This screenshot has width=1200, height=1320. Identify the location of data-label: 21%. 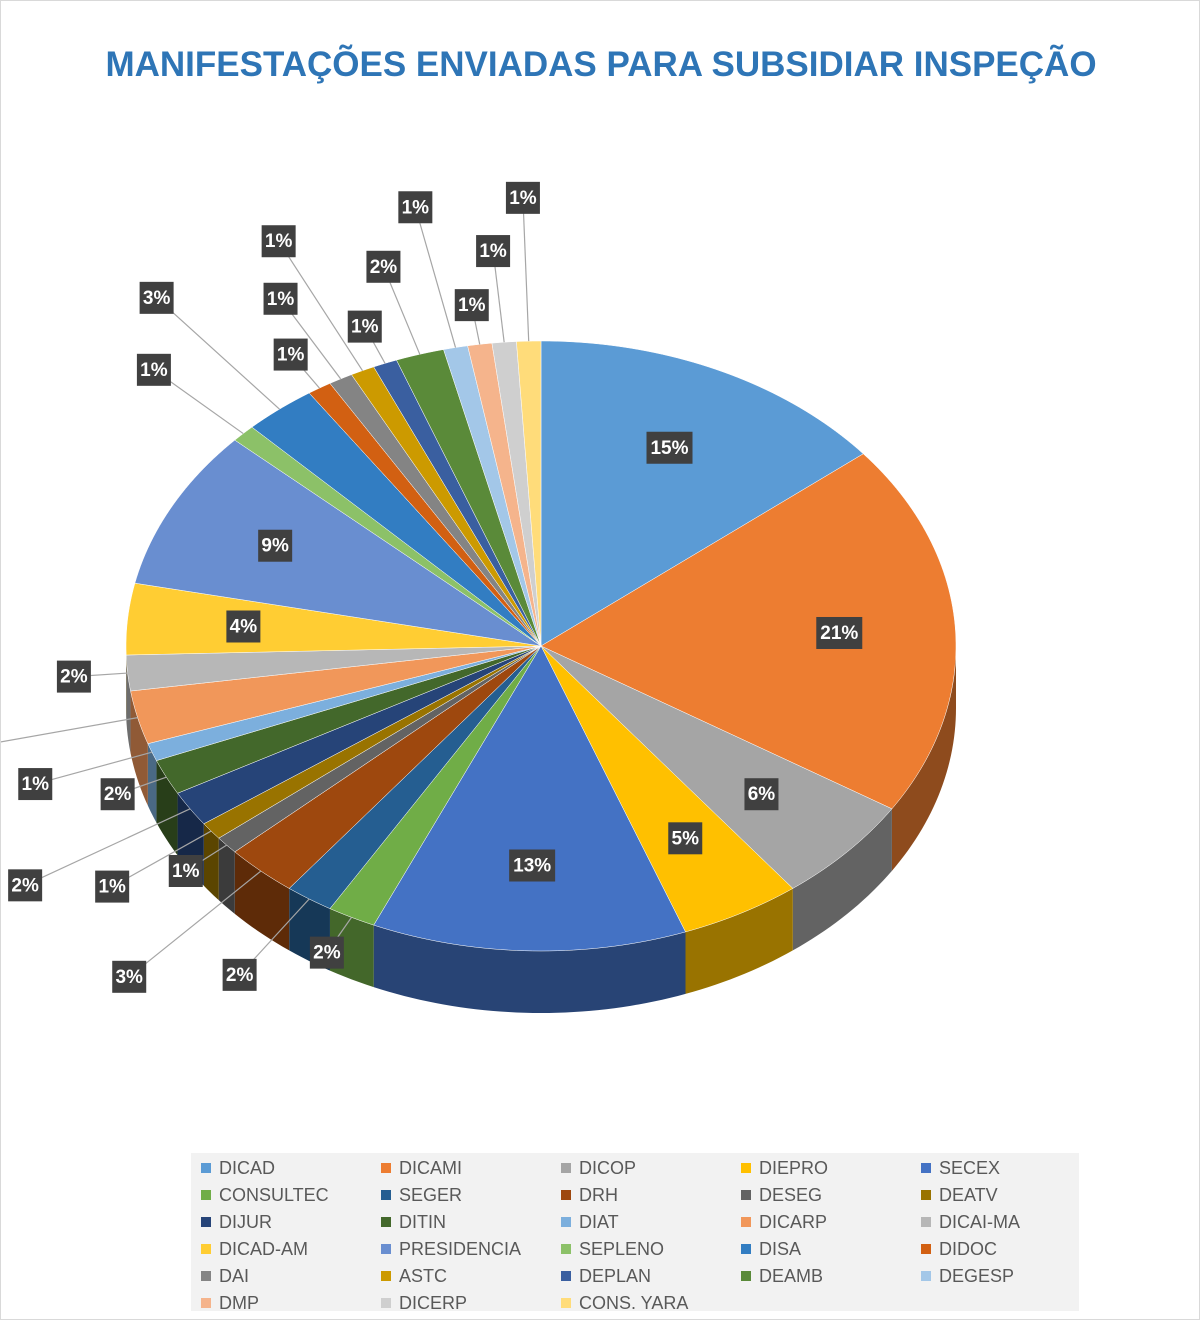
(839, 633).